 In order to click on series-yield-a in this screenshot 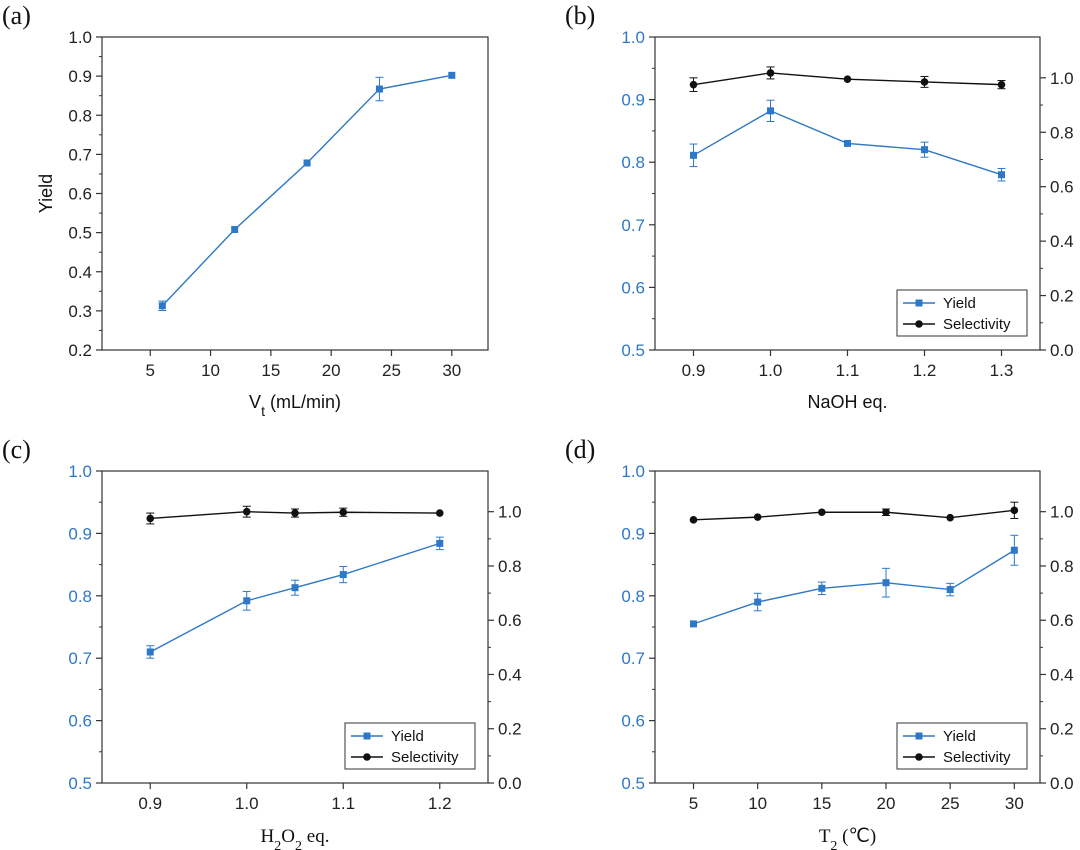, I will do `click(307, 191)`.